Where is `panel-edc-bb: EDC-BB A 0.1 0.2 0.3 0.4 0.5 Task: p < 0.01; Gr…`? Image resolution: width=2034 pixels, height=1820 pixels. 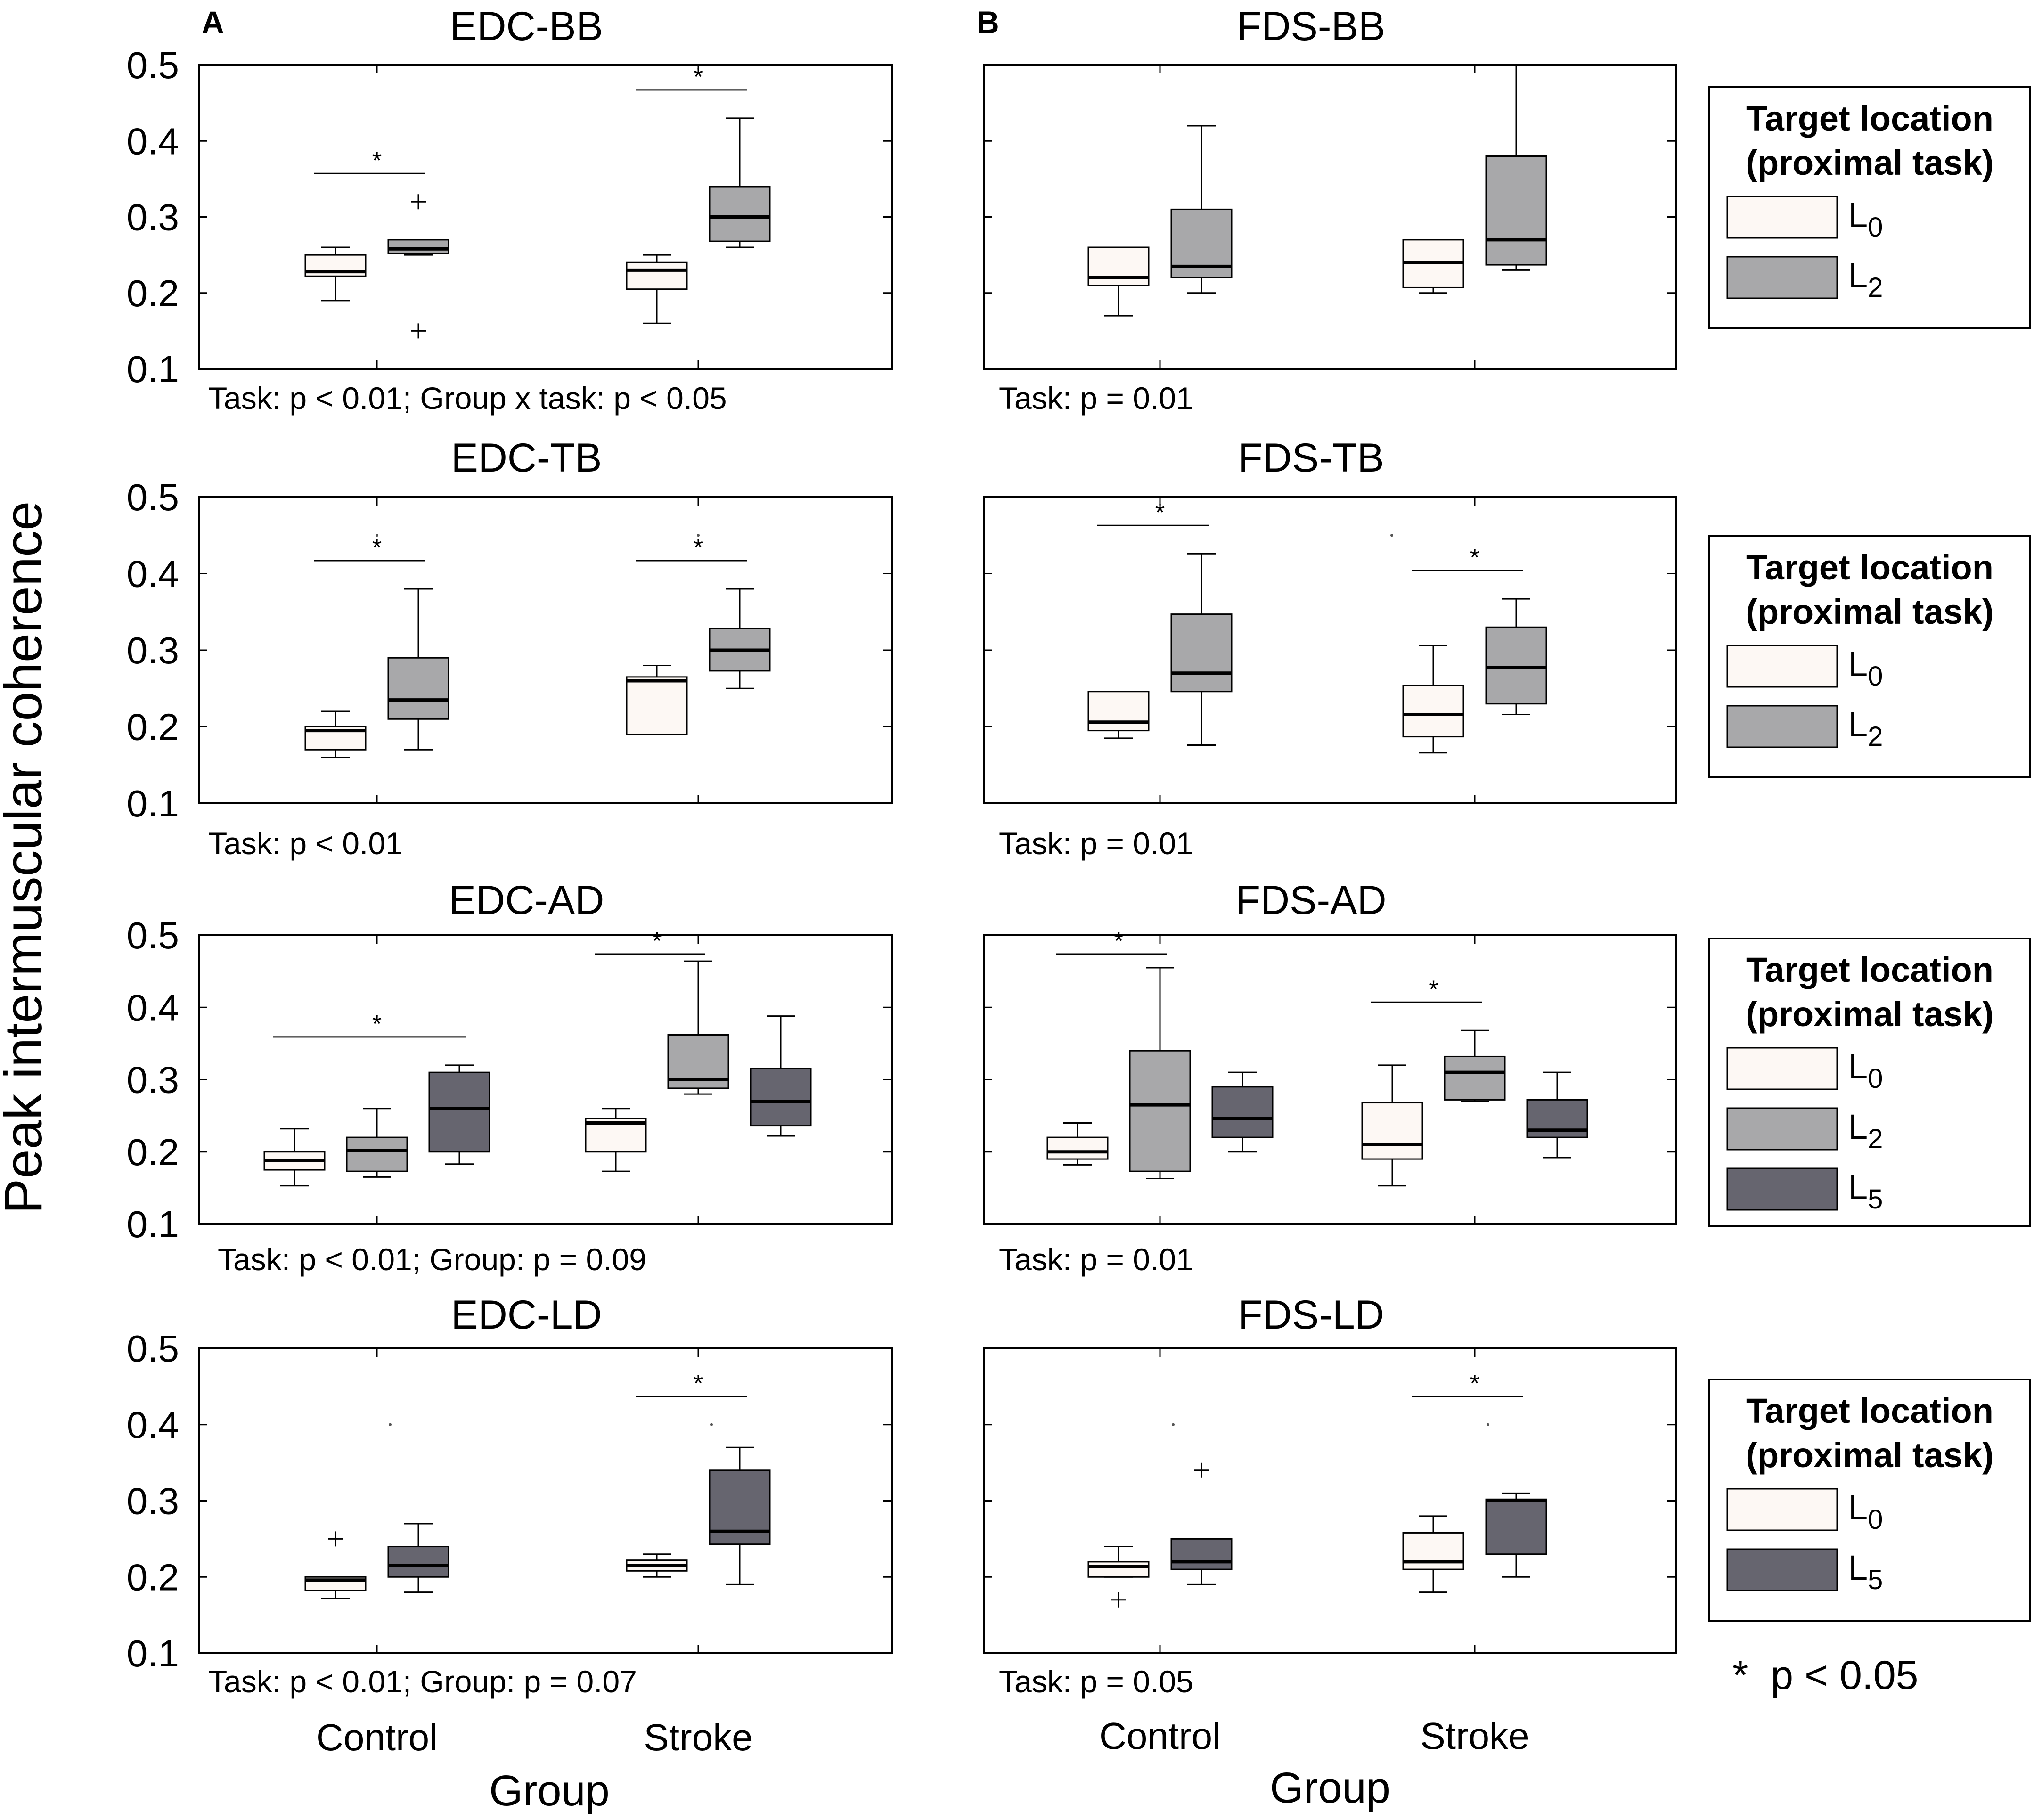 panel-edc-bb: EDC-BB A 0.1 0.2 0.3 0.4 0.5 Task: p < 0.01; Gr… is located at coordinates (510, 210).